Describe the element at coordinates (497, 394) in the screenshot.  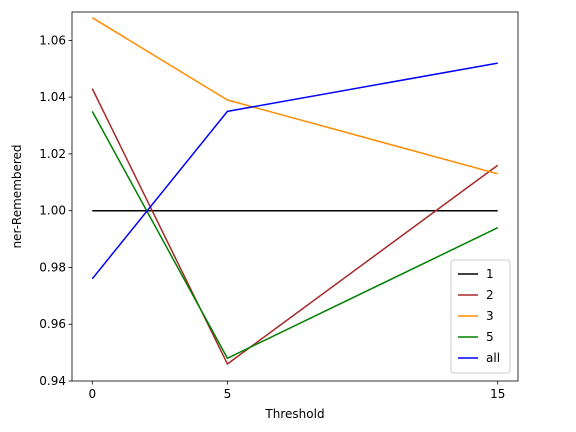
I see `x-tick-label: 15` at that location.